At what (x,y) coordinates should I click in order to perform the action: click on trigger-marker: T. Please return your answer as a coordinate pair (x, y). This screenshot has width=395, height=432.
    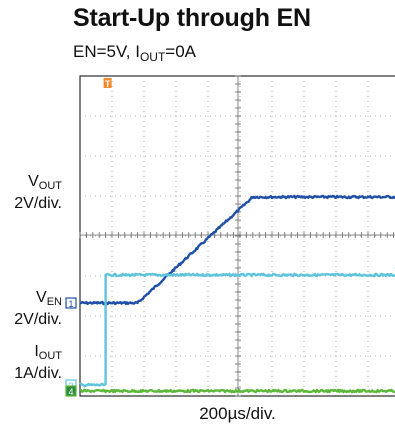
    Looking at the image, I should click on (107, 83).